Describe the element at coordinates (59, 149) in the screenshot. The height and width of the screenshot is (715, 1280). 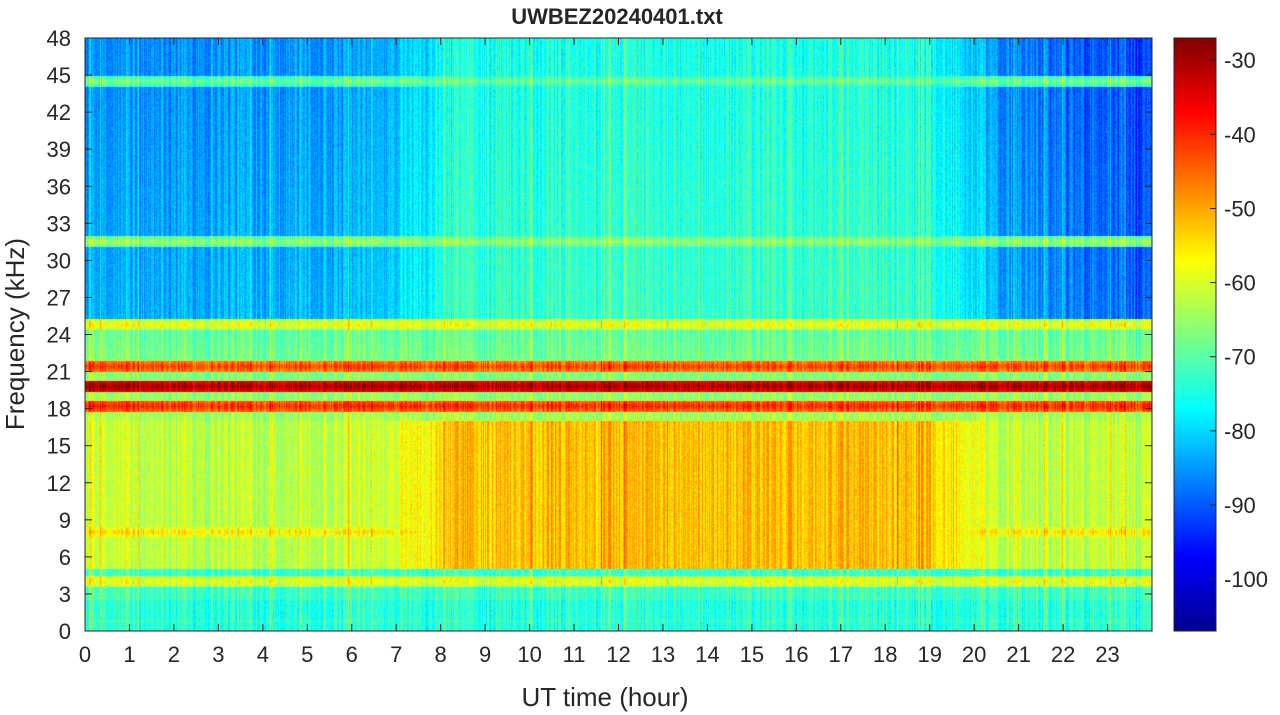
I see `y-tick-label: 39` at that location.